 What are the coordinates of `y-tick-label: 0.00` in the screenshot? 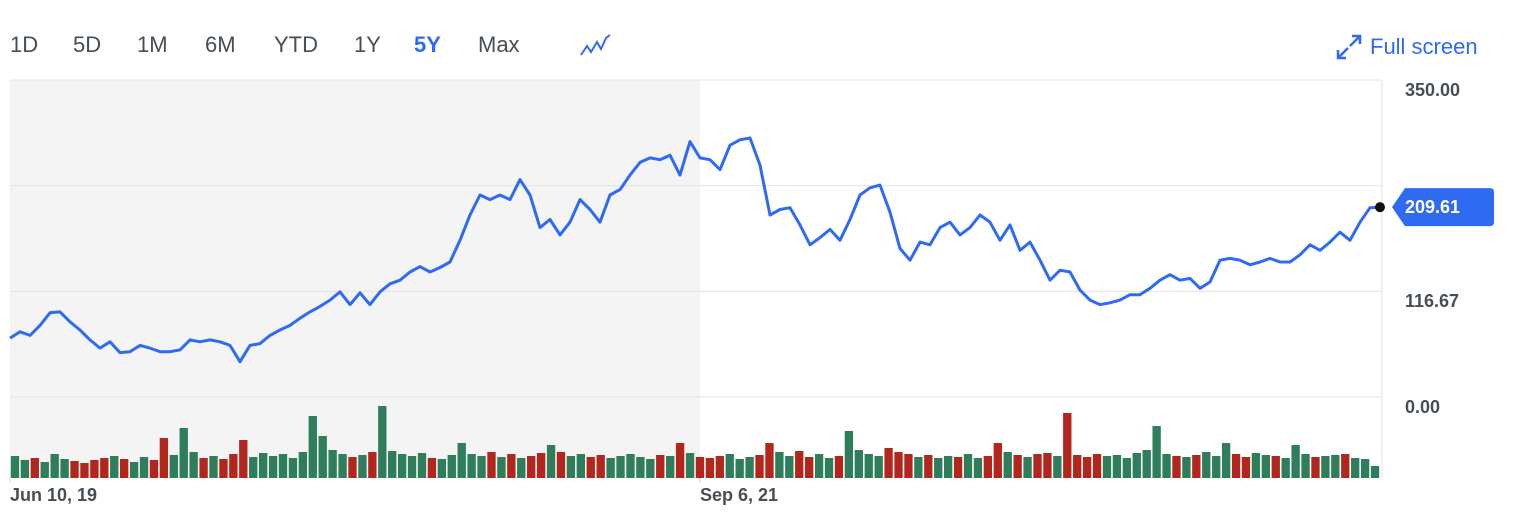 It's located at (1422, 407).